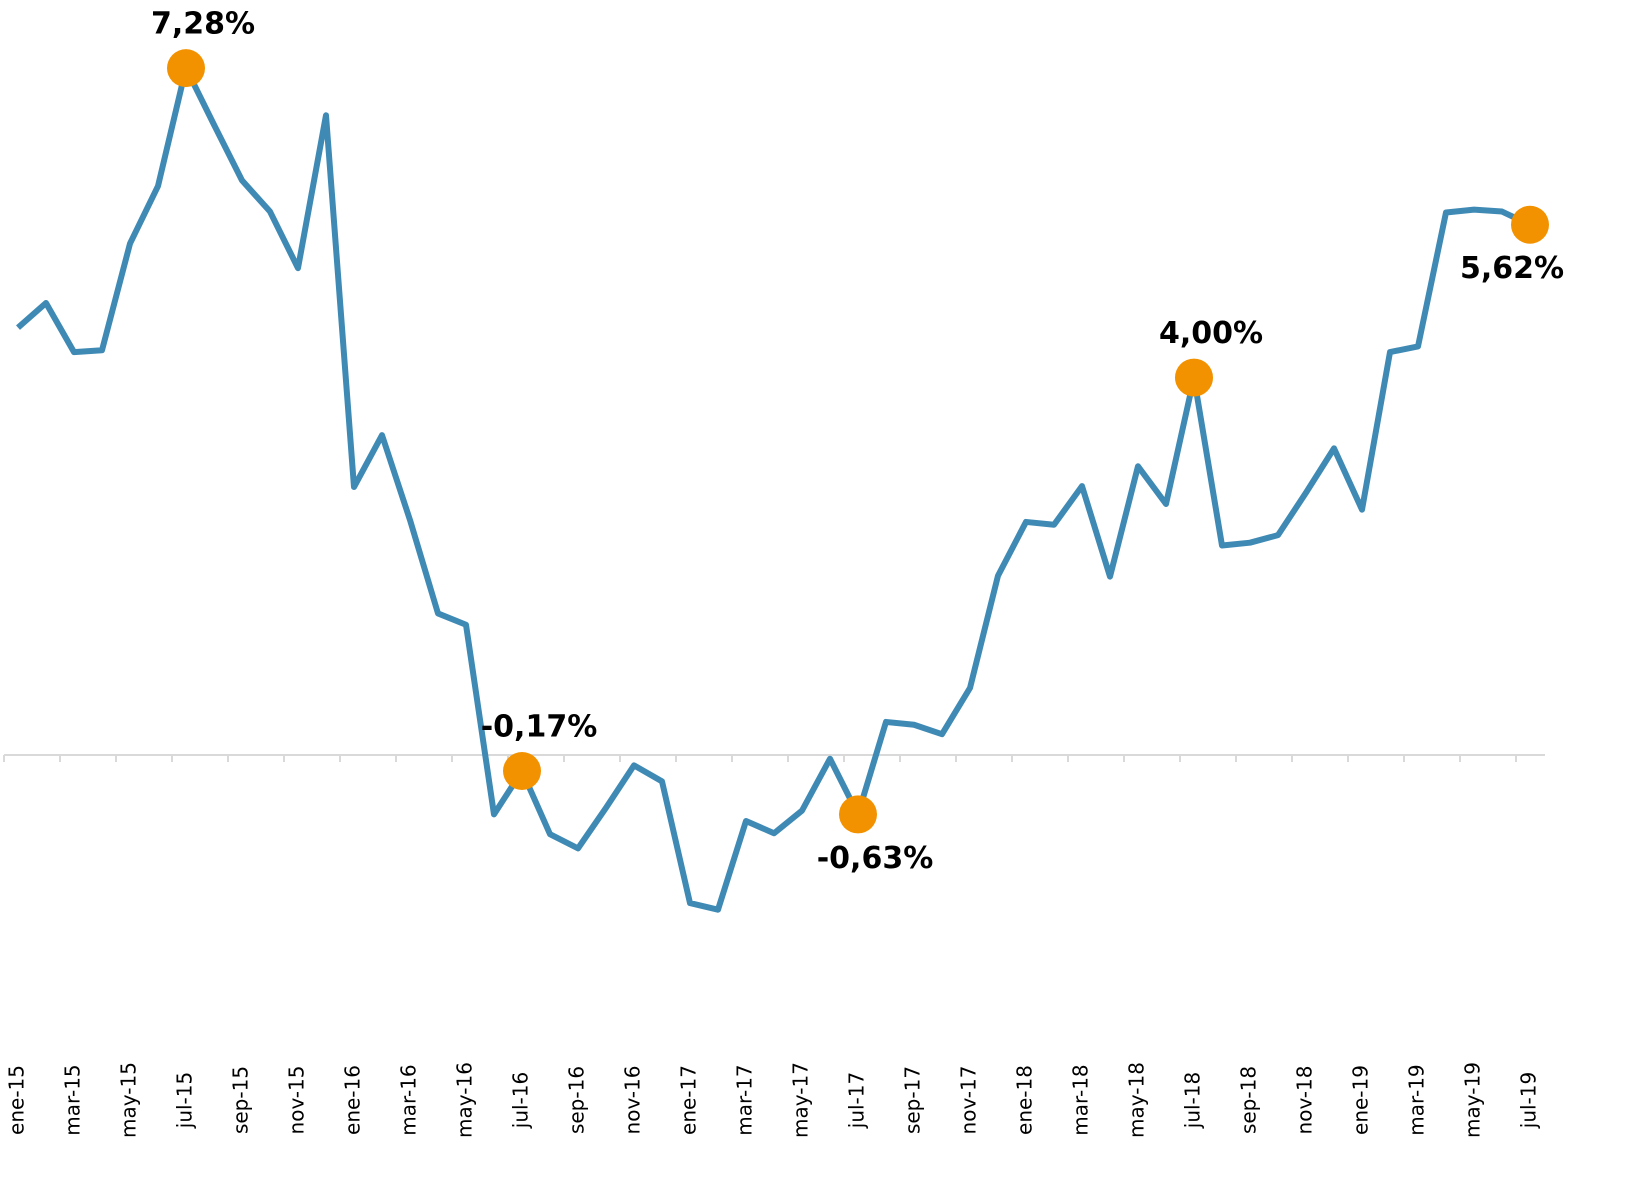 The image size is (1639, 1189). What do you see at coordinates (539, 727) in the screenshot?
I see `data-label: -0,17%` at bounding box center [539, 727].